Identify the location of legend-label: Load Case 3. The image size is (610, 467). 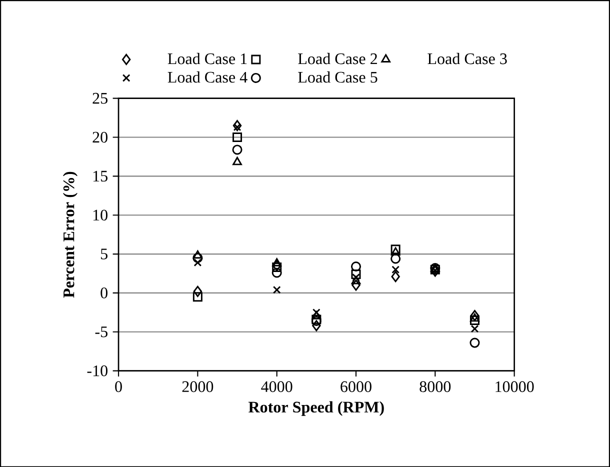
(467, 58).